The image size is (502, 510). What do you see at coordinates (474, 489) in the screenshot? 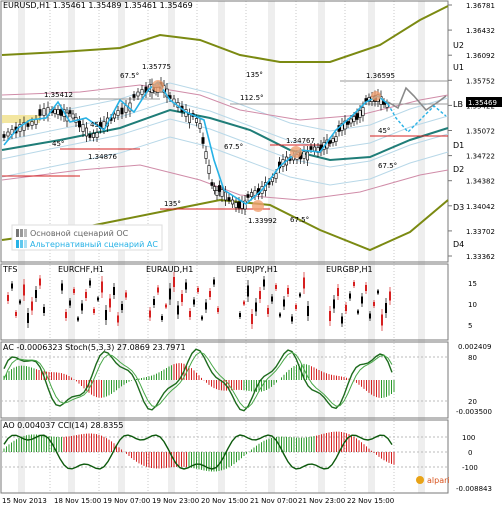
I see `ao-axis-min: -0.008843` at bounding box center [474, 489].